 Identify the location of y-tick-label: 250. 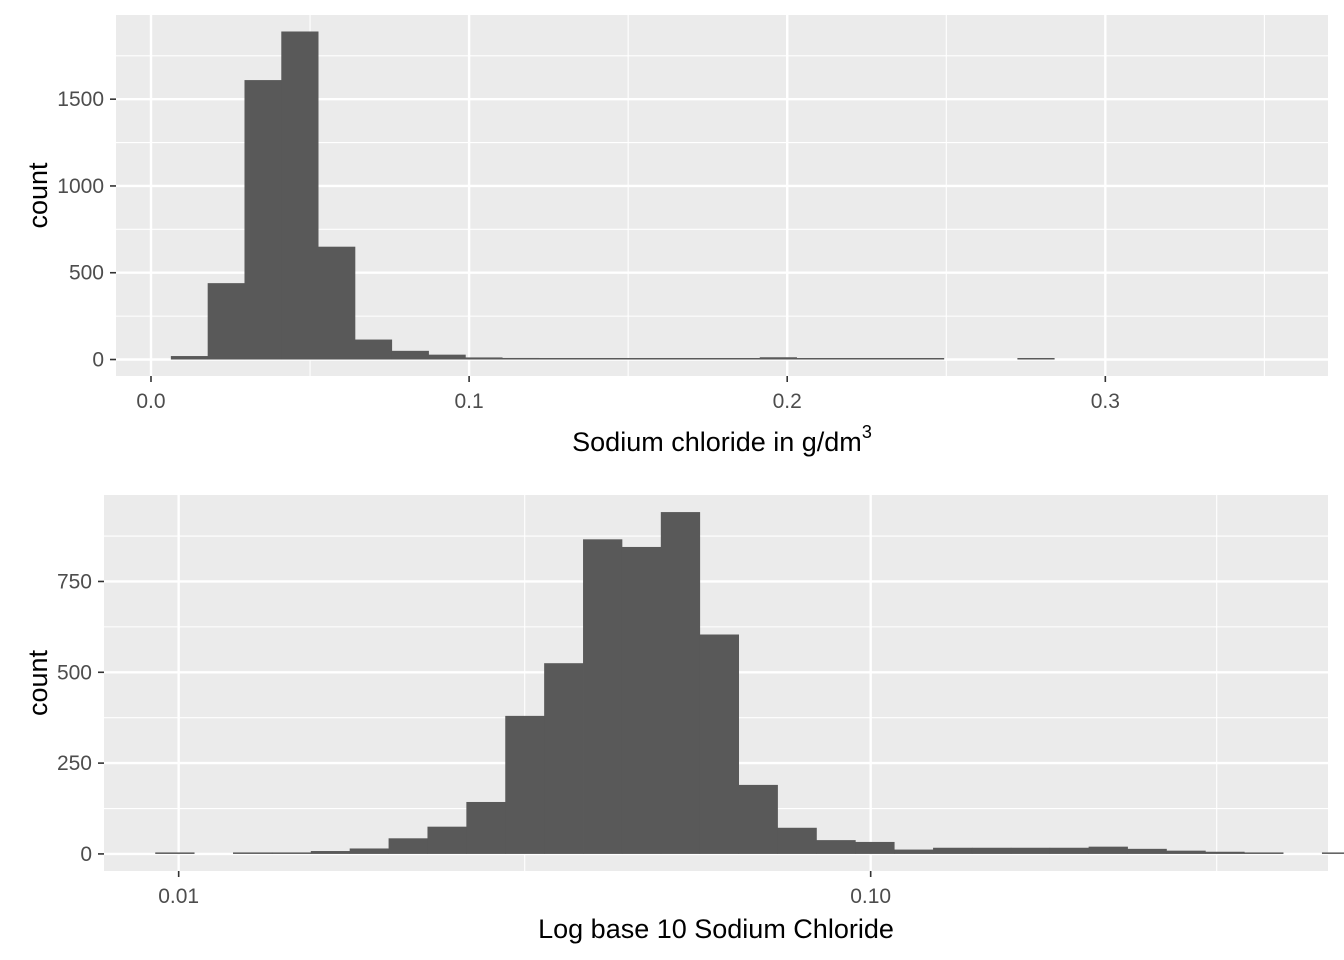
(74, 763).